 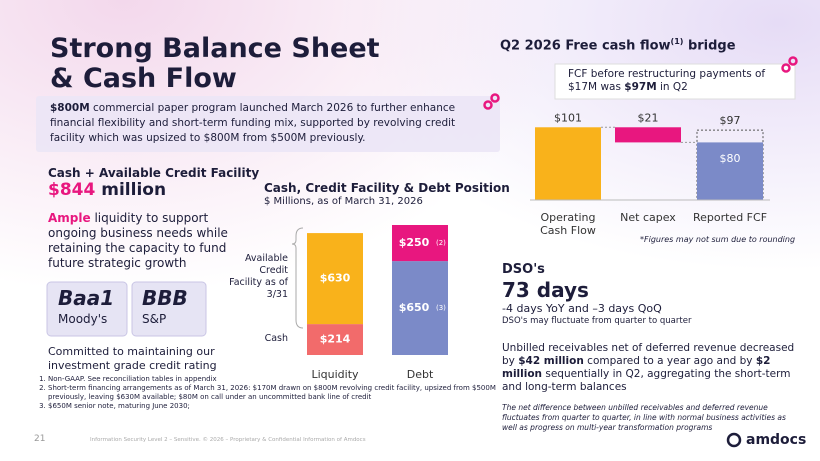 What do you see at coordinates (568, 224) in the screenshot?
I see `x-tick-label: Operating Cash Flow` at bounding box center [568, 224].